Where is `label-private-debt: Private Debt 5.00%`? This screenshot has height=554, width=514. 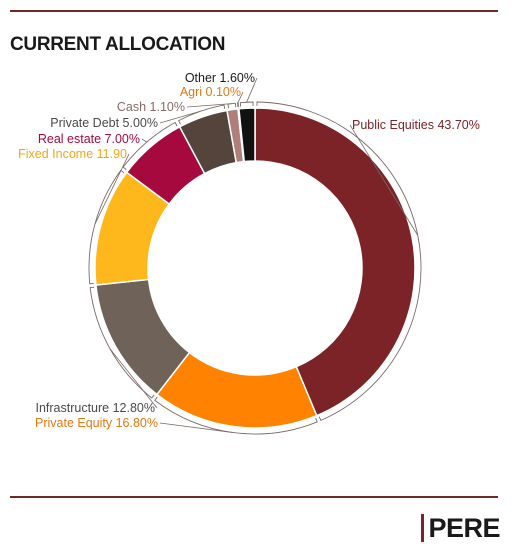 label-private-debt: Private Debt 5.00% is located at coordinates (104, 123).